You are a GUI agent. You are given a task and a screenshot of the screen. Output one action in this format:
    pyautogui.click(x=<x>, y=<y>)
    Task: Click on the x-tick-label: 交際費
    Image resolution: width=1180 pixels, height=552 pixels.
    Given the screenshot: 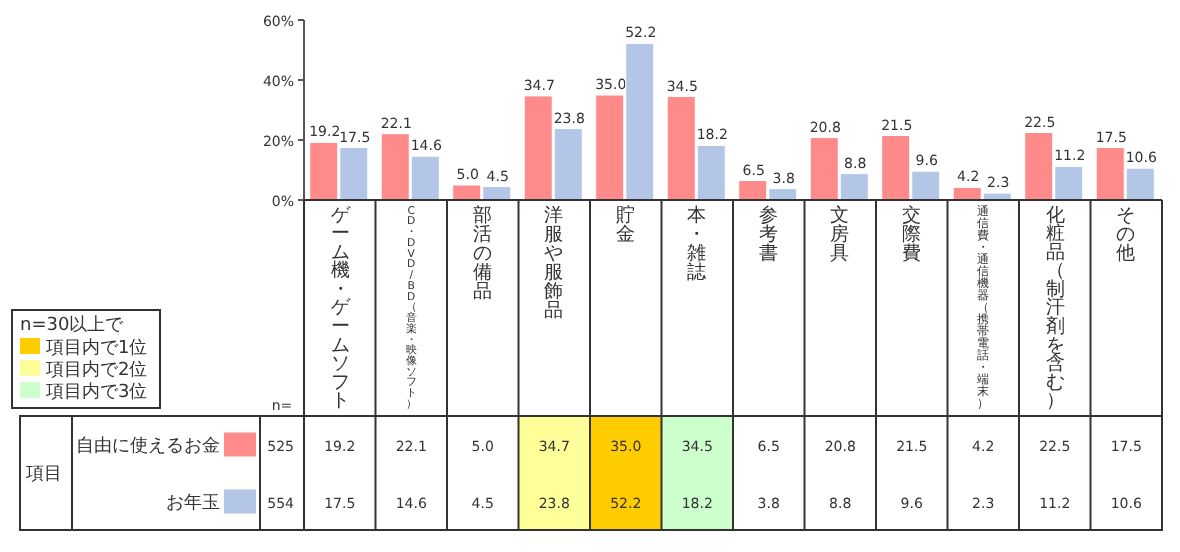 What is the action you would take?
    pyautogui.click(x=911, y=234)
    